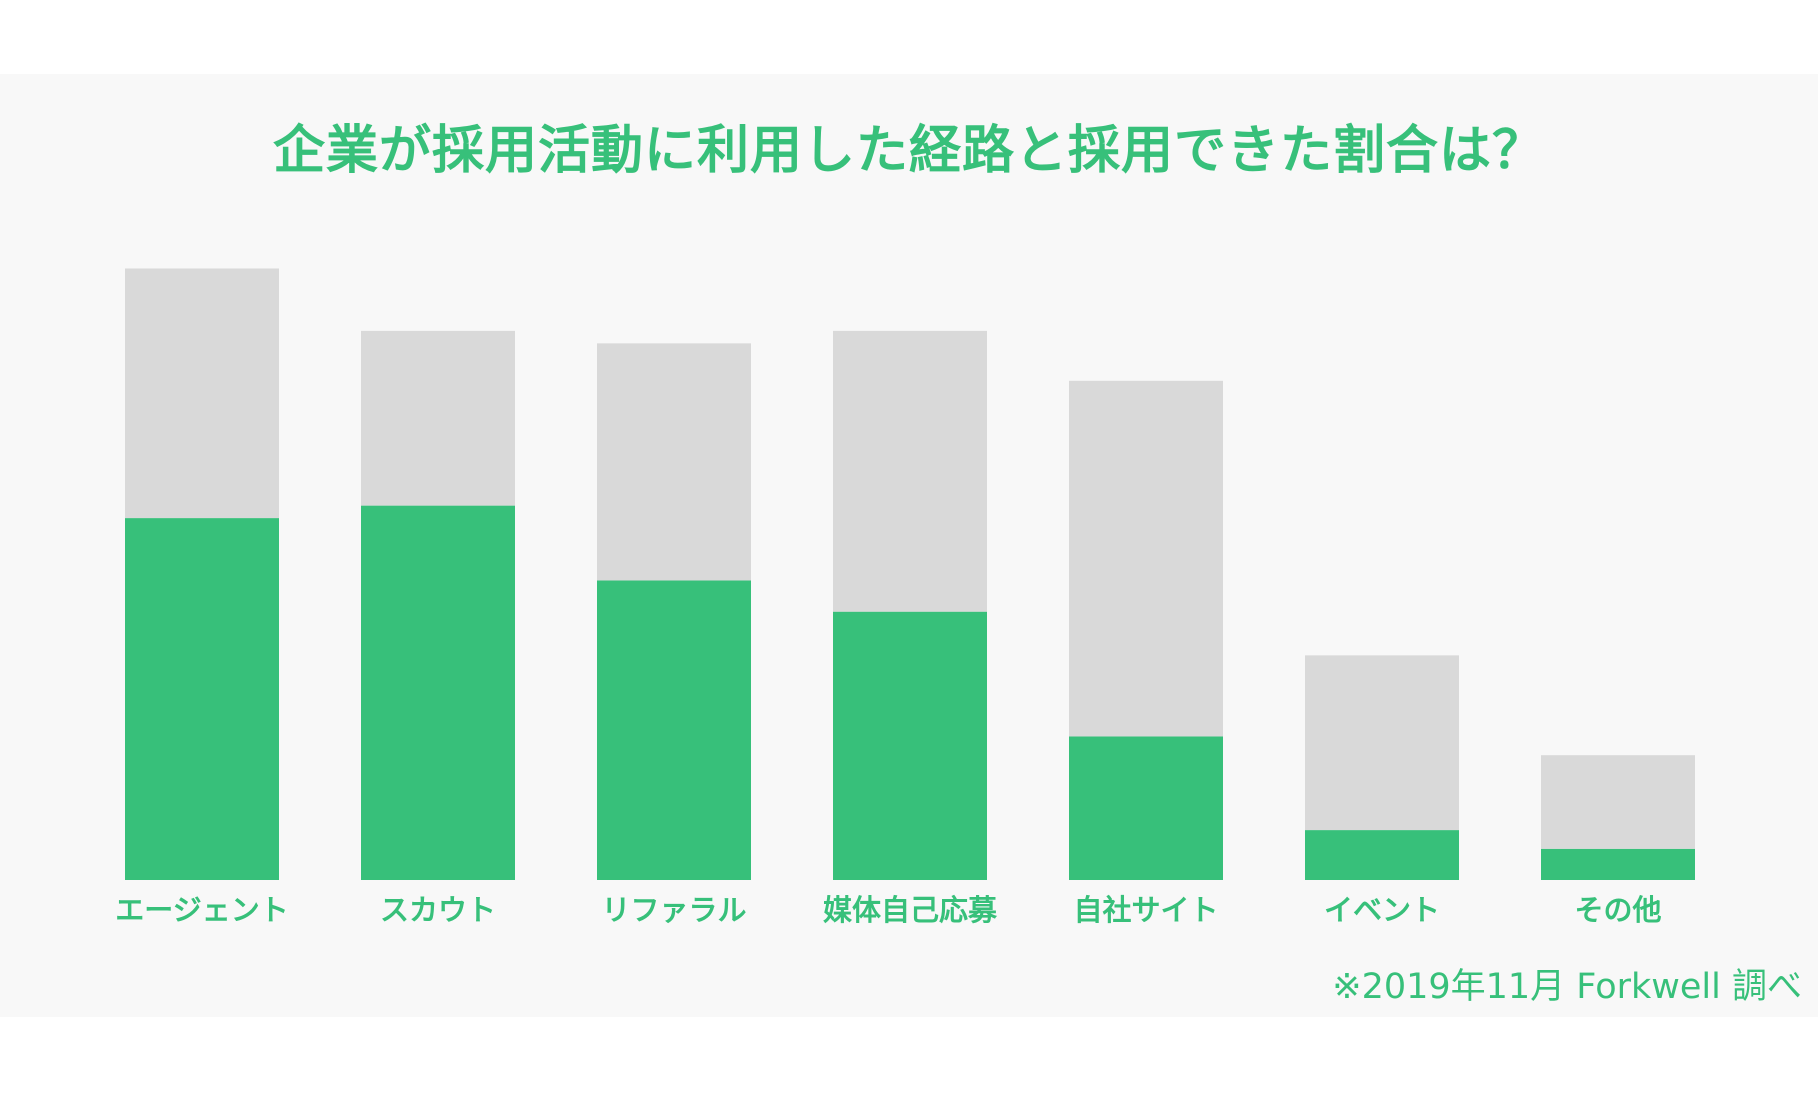 The width and height of the screenshot is (1818, 1100). Describe the element at coordinates (910, 910) in the screenshot. I see `category-label: 媒体自己応募` at that location.